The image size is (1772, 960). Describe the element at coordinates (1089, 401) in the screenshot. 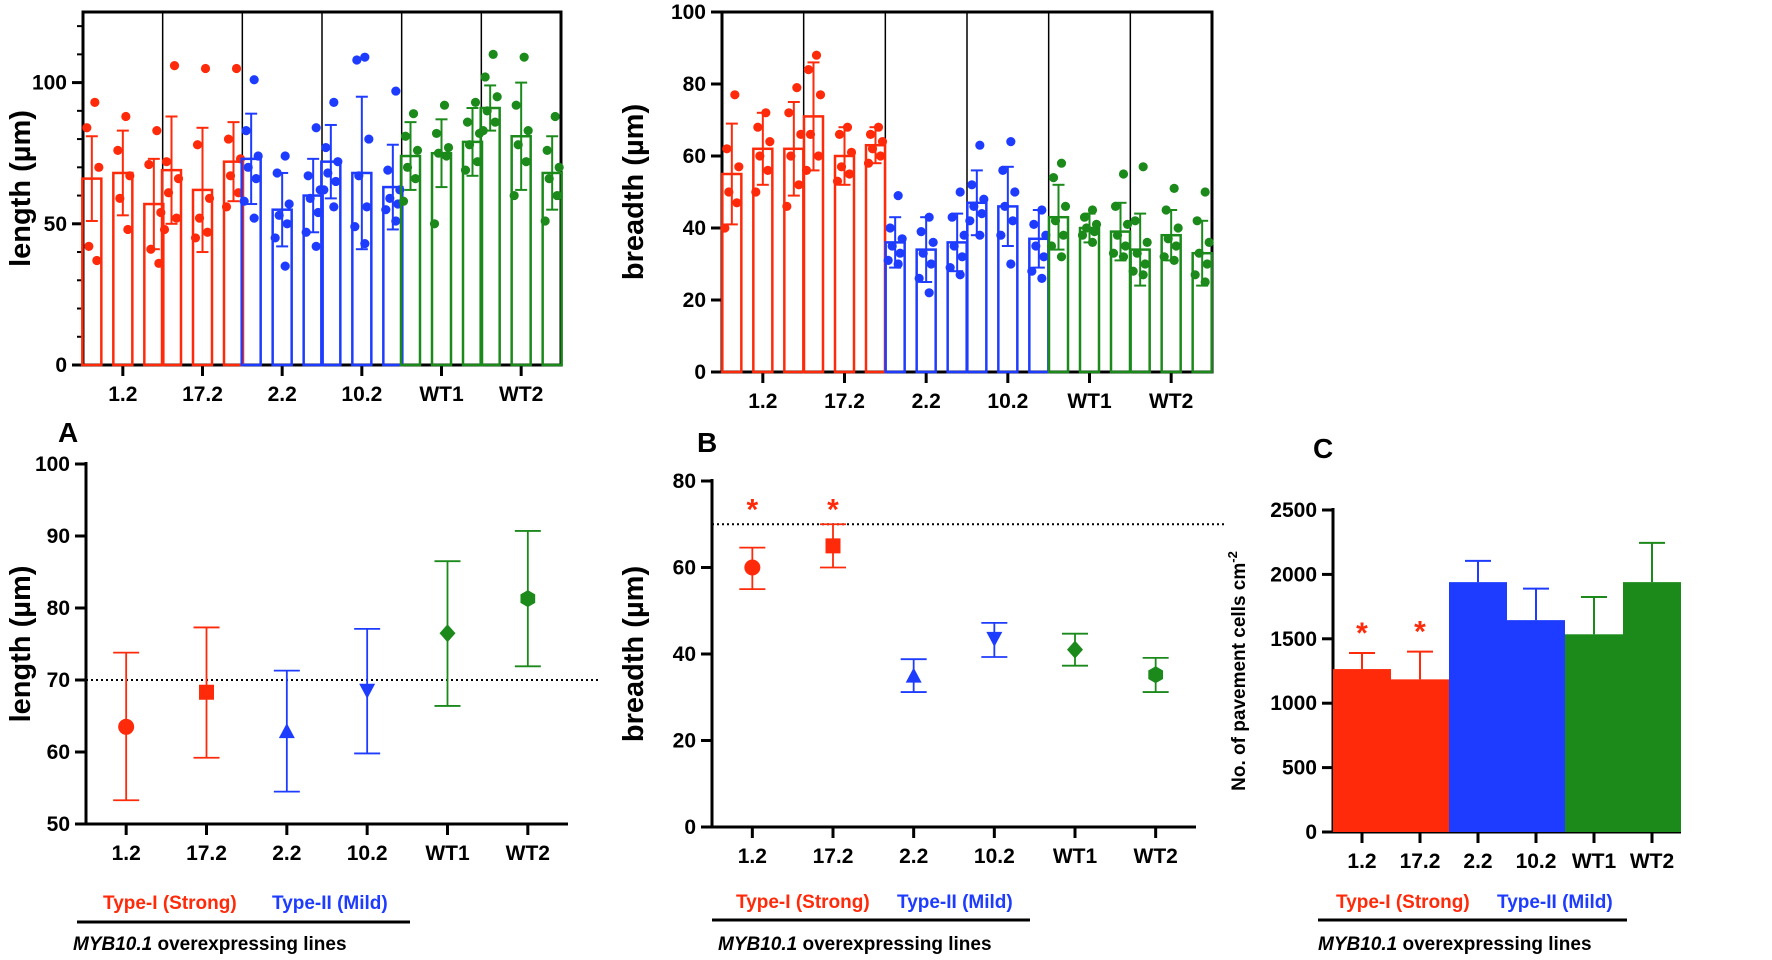

I see `x-tick-label: WT1` at that location.